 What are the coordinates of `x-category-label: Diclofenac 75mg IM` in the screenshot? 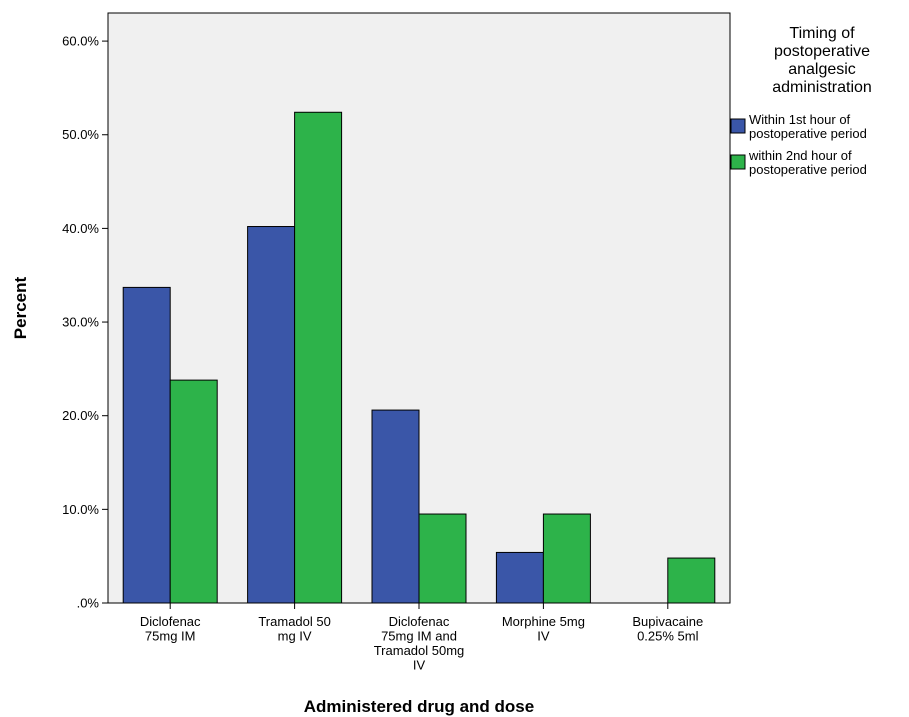 It's located at (170, 629).